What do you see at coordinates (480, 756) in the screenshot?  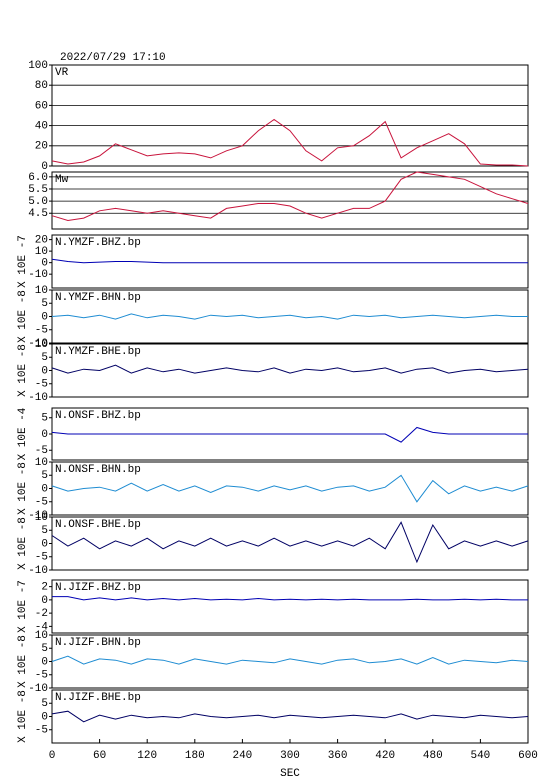 I see `x-tick-label: 540` at bounding box center [480, 756].